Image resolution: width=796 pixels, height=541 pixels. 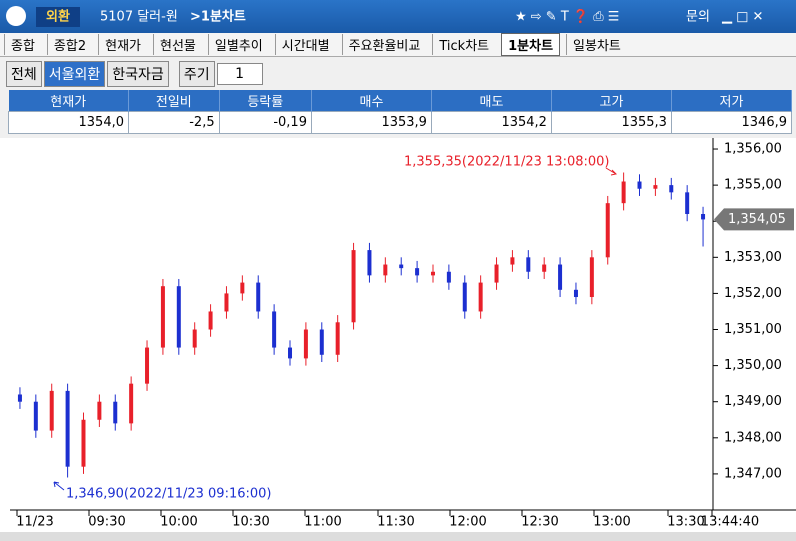 What do you see at coordinates (611, 522) in the screenshot?
I see `x-tick-label: 13:00` at bounding box center [611, 522].